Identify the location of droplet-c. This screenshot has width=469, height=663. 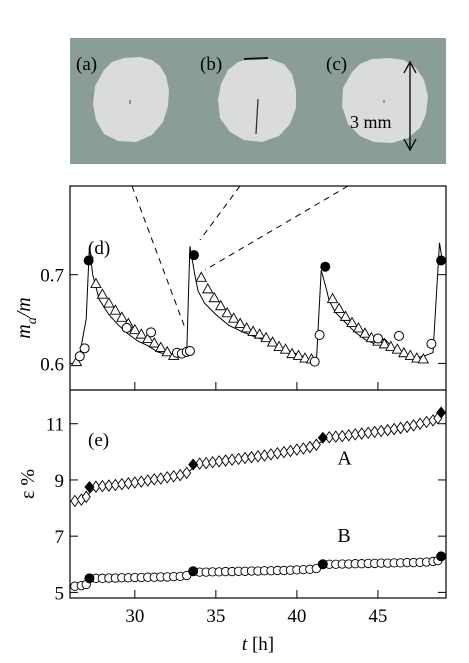
(385, 100).